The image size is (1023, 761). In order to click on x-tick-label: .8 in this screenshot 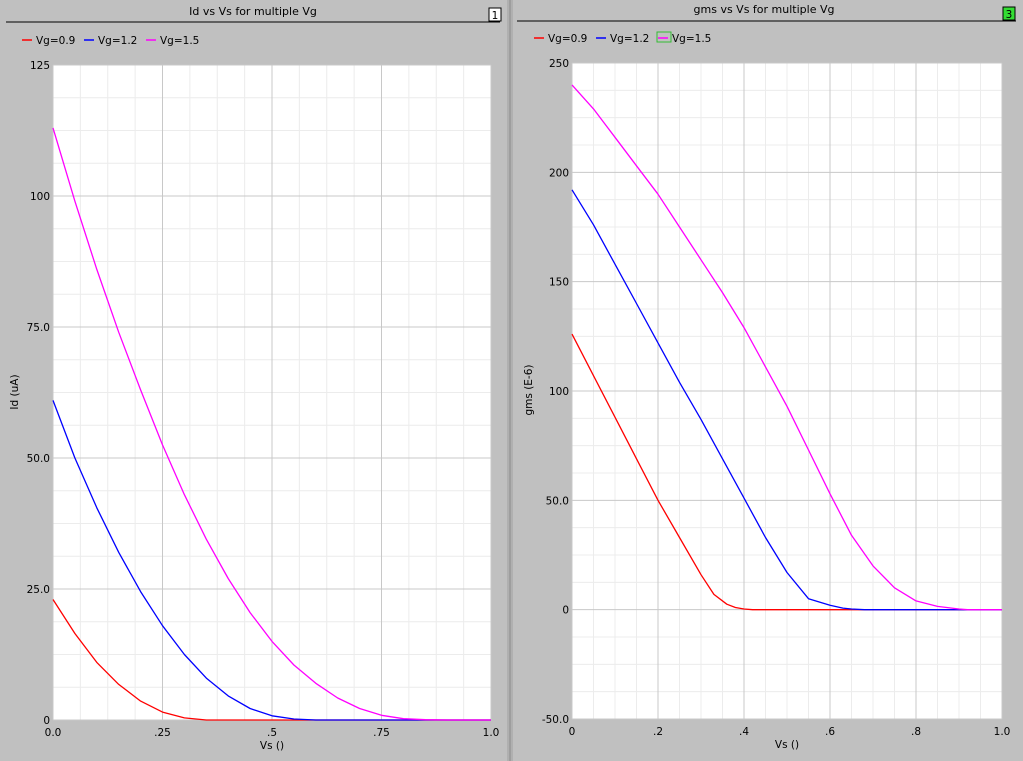, I will do `click(916, 732)`.